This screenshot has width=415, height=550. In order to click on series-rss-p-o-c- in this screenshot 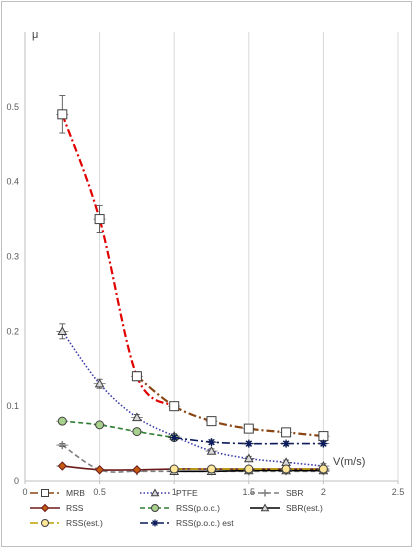, I will do `click(118, 429)`.